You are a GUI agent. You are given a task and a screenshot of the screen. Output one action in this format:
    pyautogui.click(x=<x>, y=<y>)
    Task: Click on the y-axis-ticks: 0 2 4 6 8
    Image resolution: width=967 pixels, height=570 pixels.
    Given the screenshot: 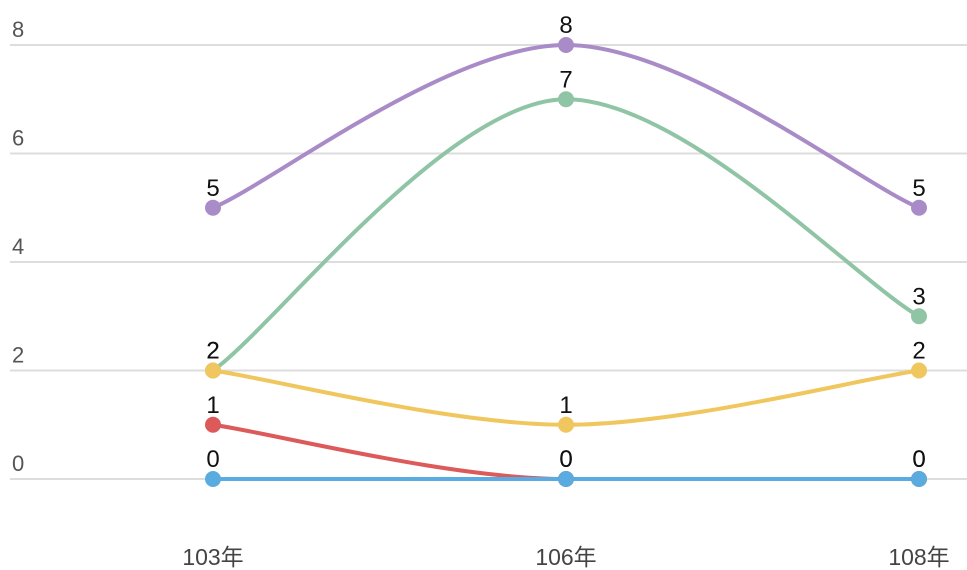 What is the action you would take?
    pyautogui.click(x=18, y=246)
    